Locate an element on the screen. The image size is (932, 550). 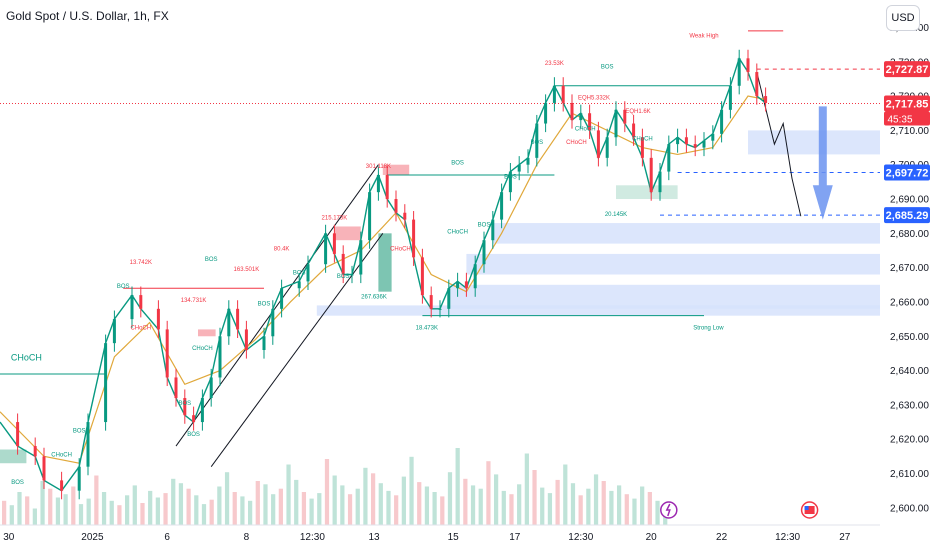
x-tick-label: 20 is located at coordinates (652, 537).